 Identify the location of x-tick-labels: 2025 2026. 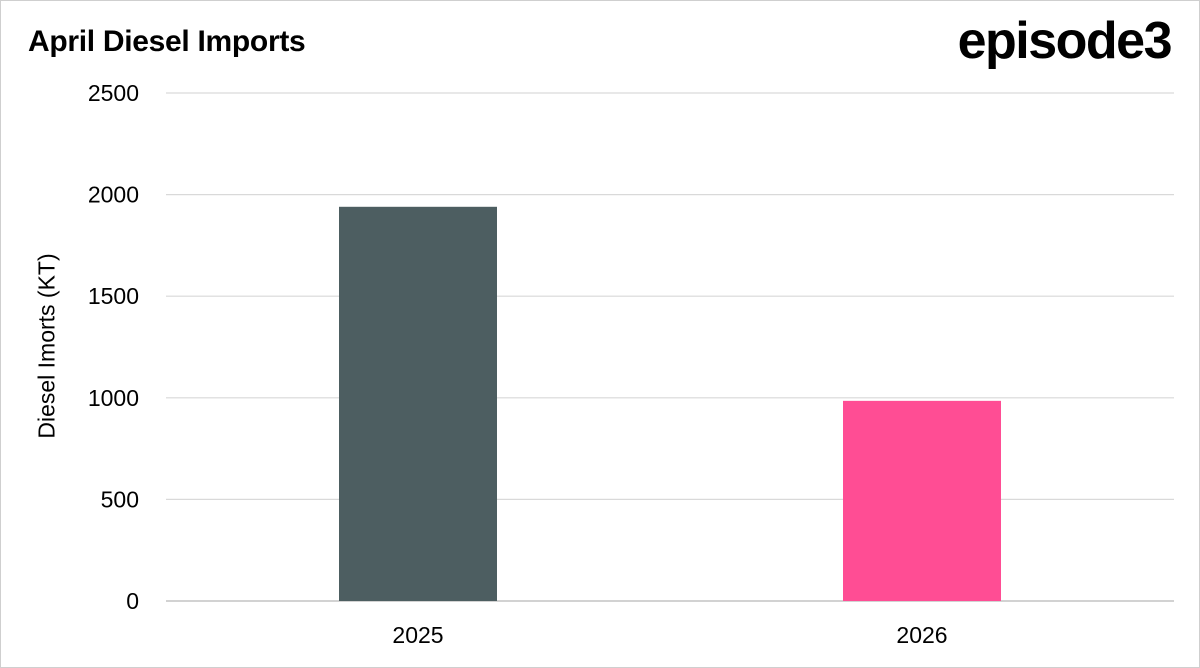
(669, 635).